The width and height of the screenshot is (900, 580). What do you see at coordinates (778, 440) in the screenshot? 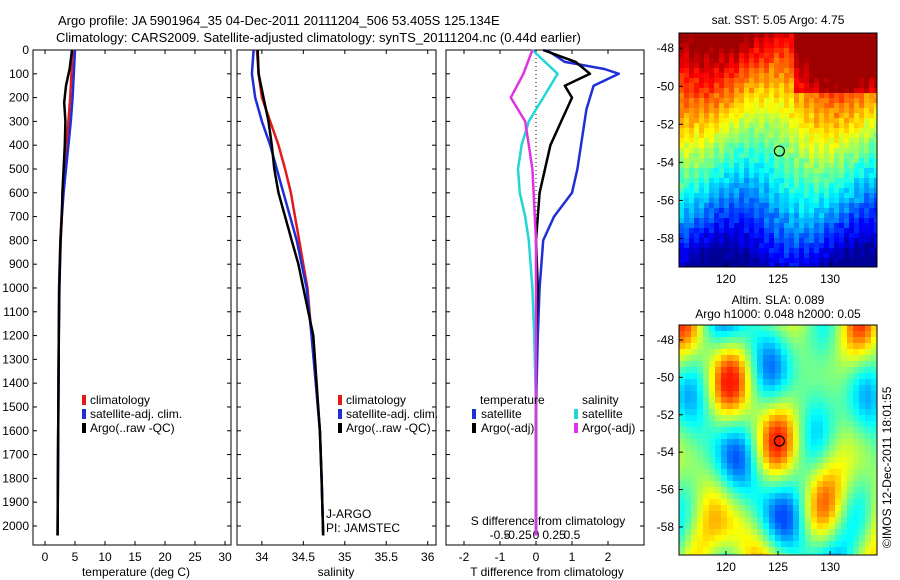
I see `sla-map-cells` at bounding box center [778, 440].